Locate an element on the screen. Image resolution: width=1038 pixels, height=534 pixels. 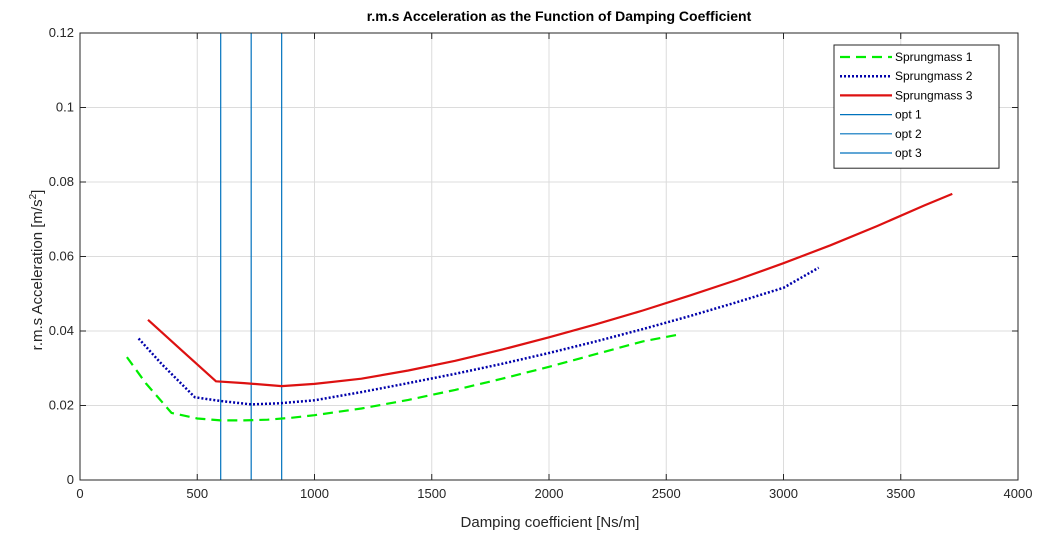
x-tick-label: 500 is located at coordinates (197, 493).